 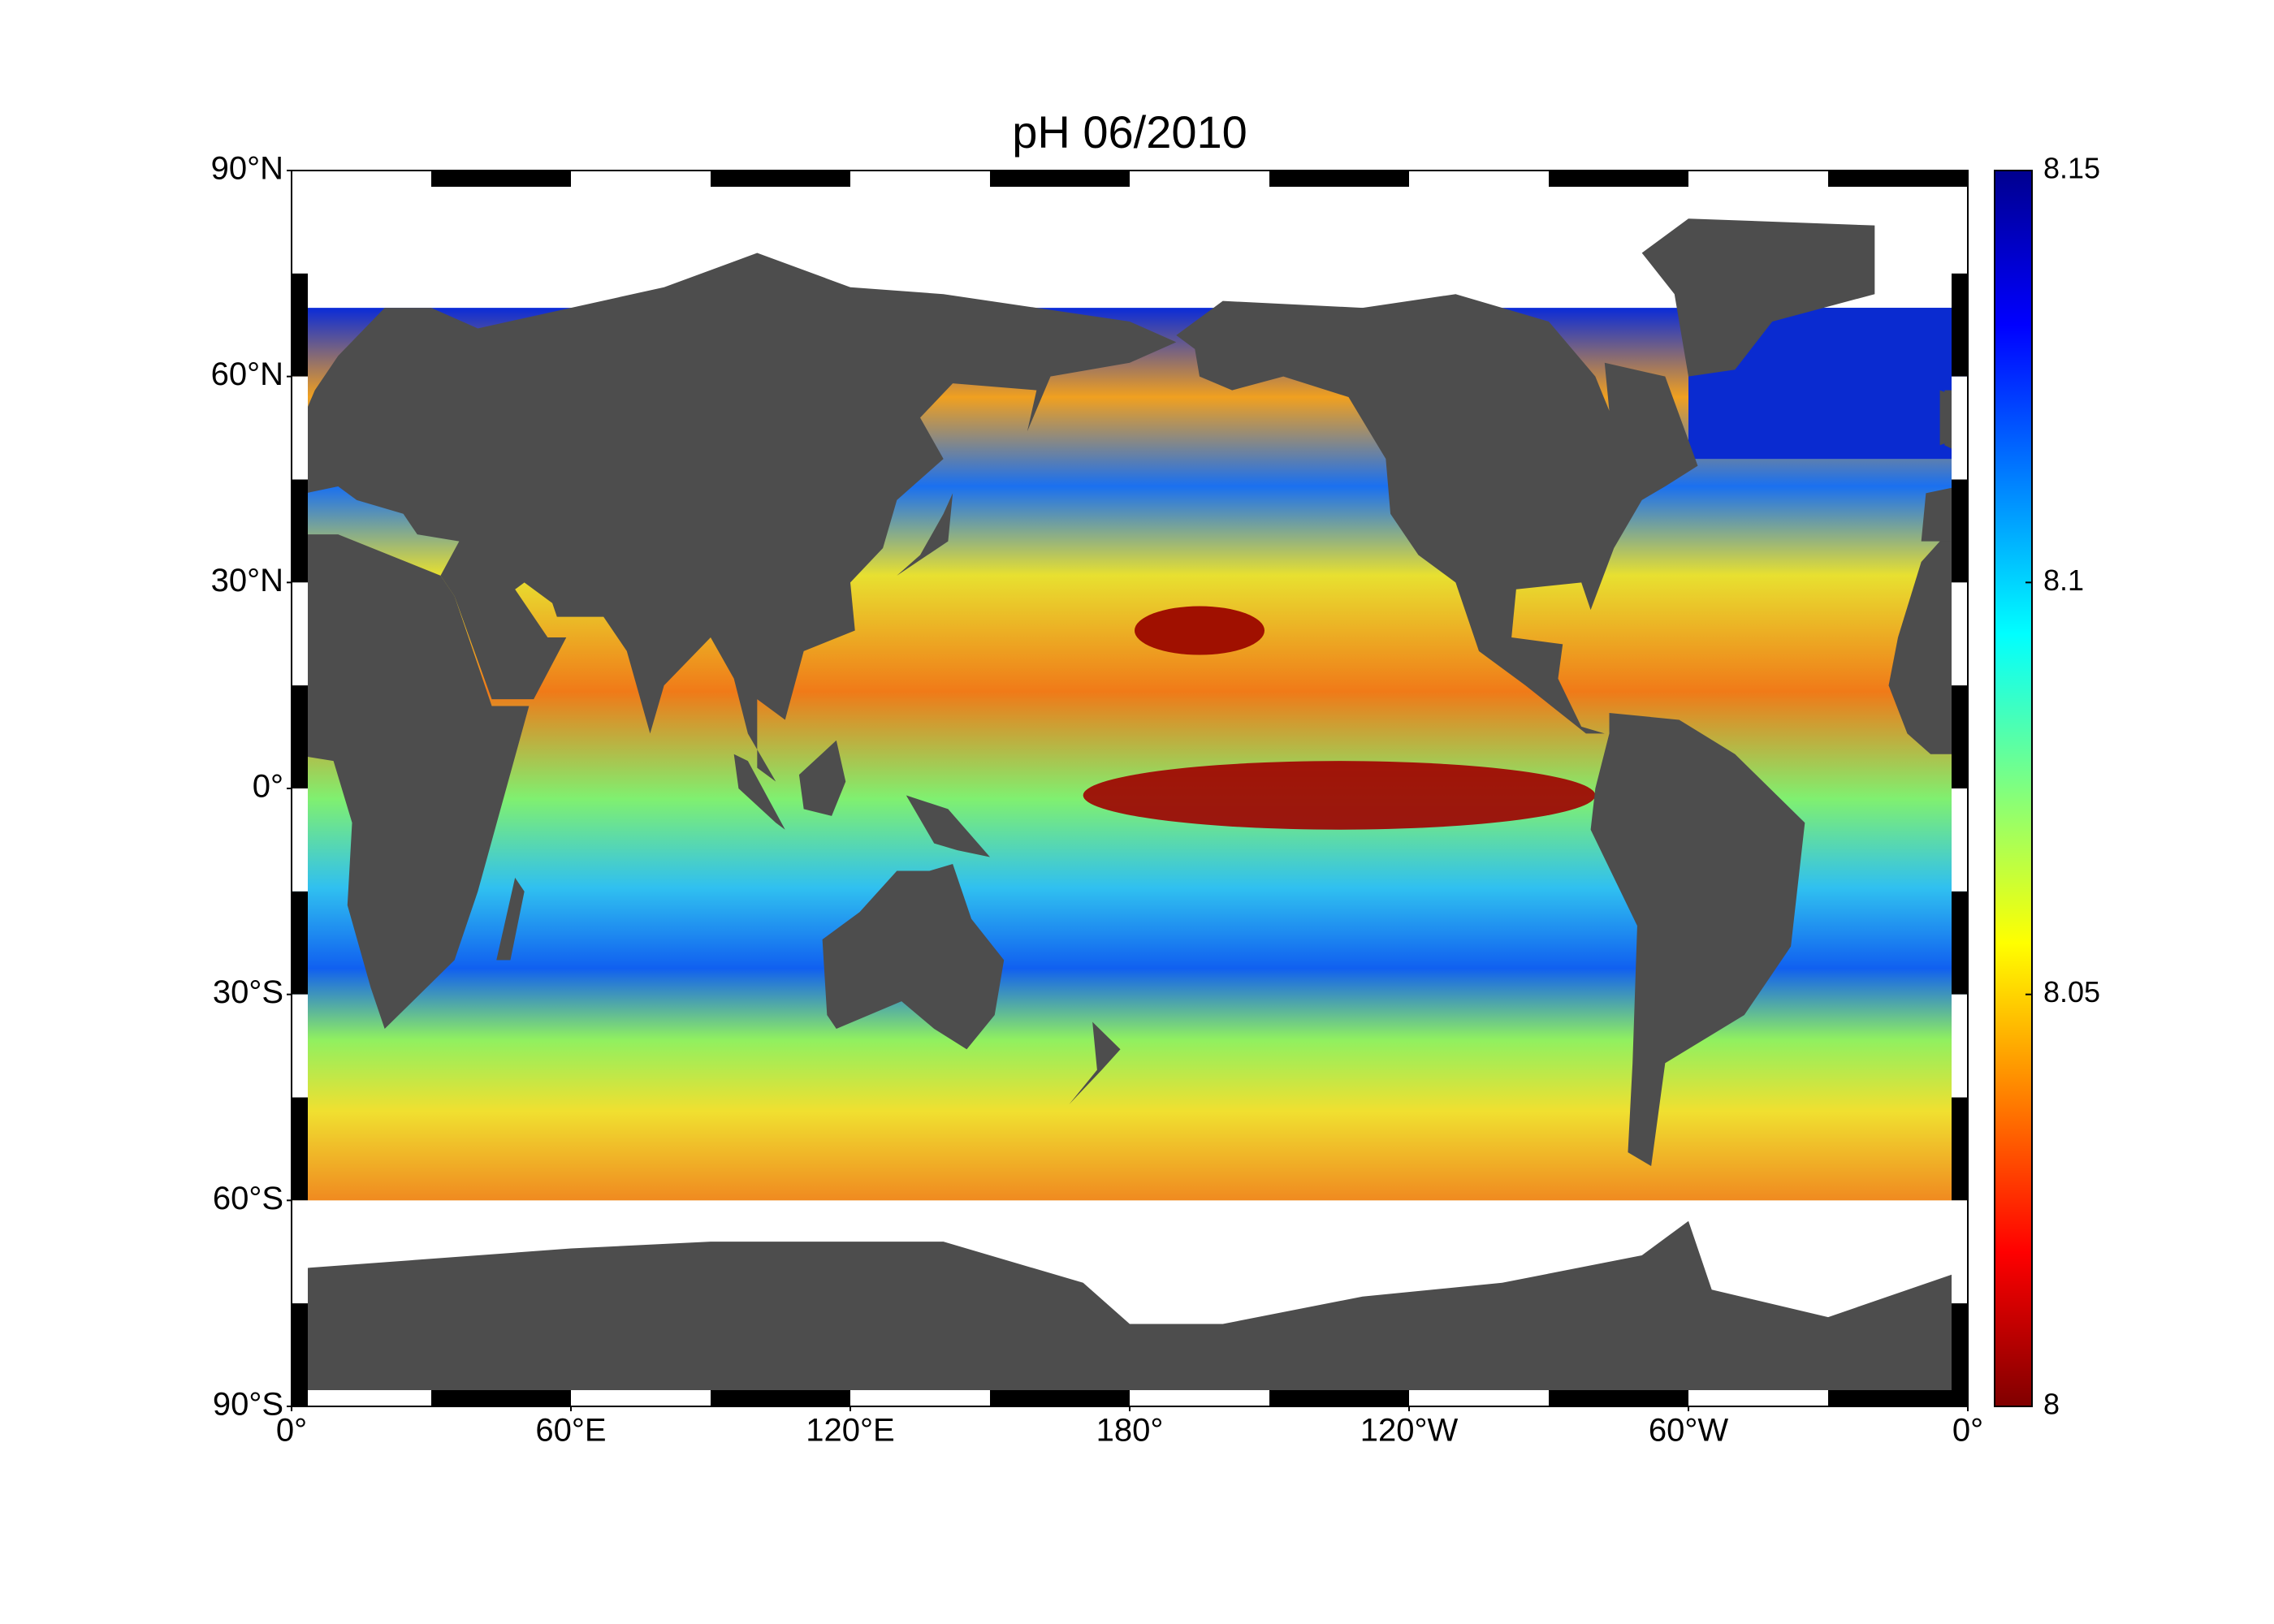 I want to click on colorbar-tick-label: 8.15, so click(x=2072, y=169).